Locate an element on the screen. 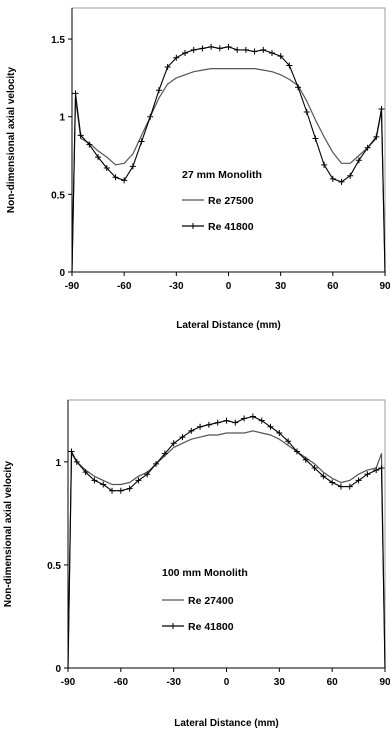 This screenshot has height=735, width=390. legend-marker is located at coordinates (193, 226).